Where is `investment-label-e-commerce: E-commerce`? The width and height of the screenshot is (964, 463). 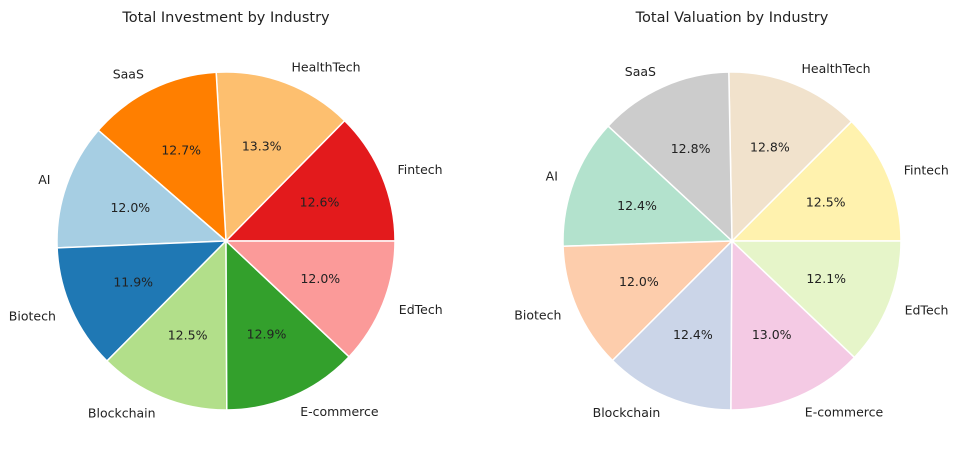
investment-label-e-commerce: E-commerce is located at coordinates (339, 411).